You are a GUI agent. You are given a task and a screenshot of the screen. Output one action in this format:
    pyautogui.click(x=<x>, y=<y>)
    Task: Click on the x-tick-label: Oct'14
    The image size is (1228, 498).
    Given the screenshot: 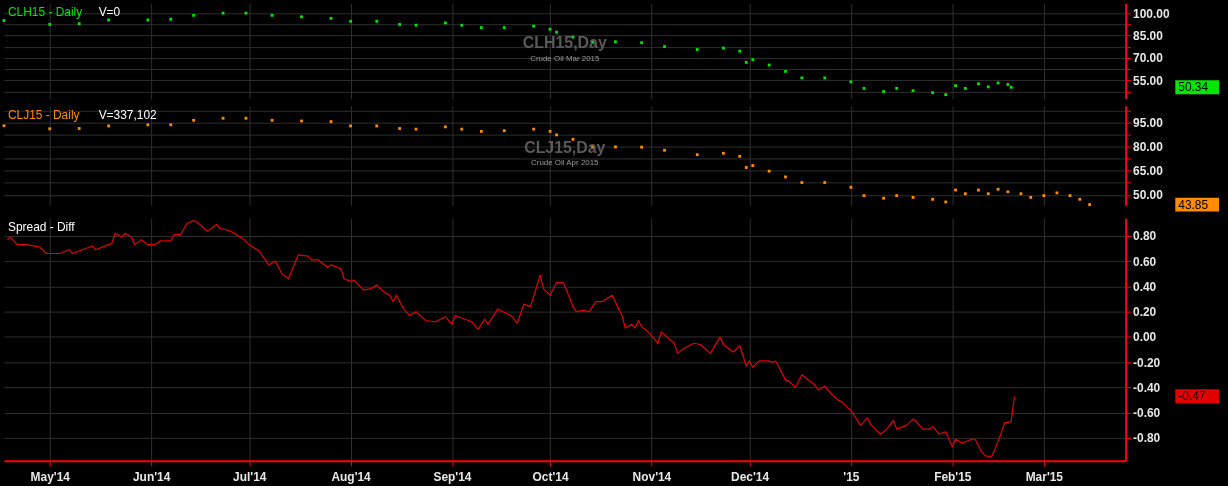 What is the action you would take?
    pyautogui.click(x=550, y=477)
    